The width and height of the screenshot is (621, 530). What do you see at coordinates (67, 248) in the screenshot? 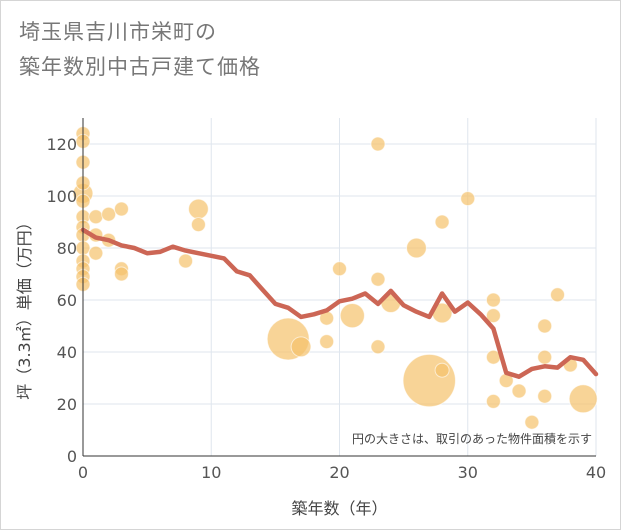
I see `y-tick-label: 80` at bounding box center [67, 248].